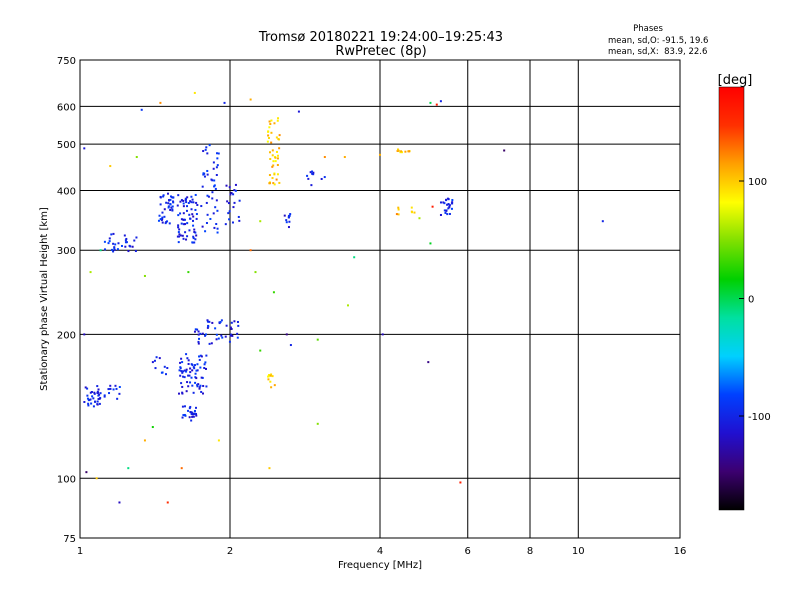 The height and width of the screenshot is (600, 800). I want to click on x-tick-label: 6, so click(468, 551).